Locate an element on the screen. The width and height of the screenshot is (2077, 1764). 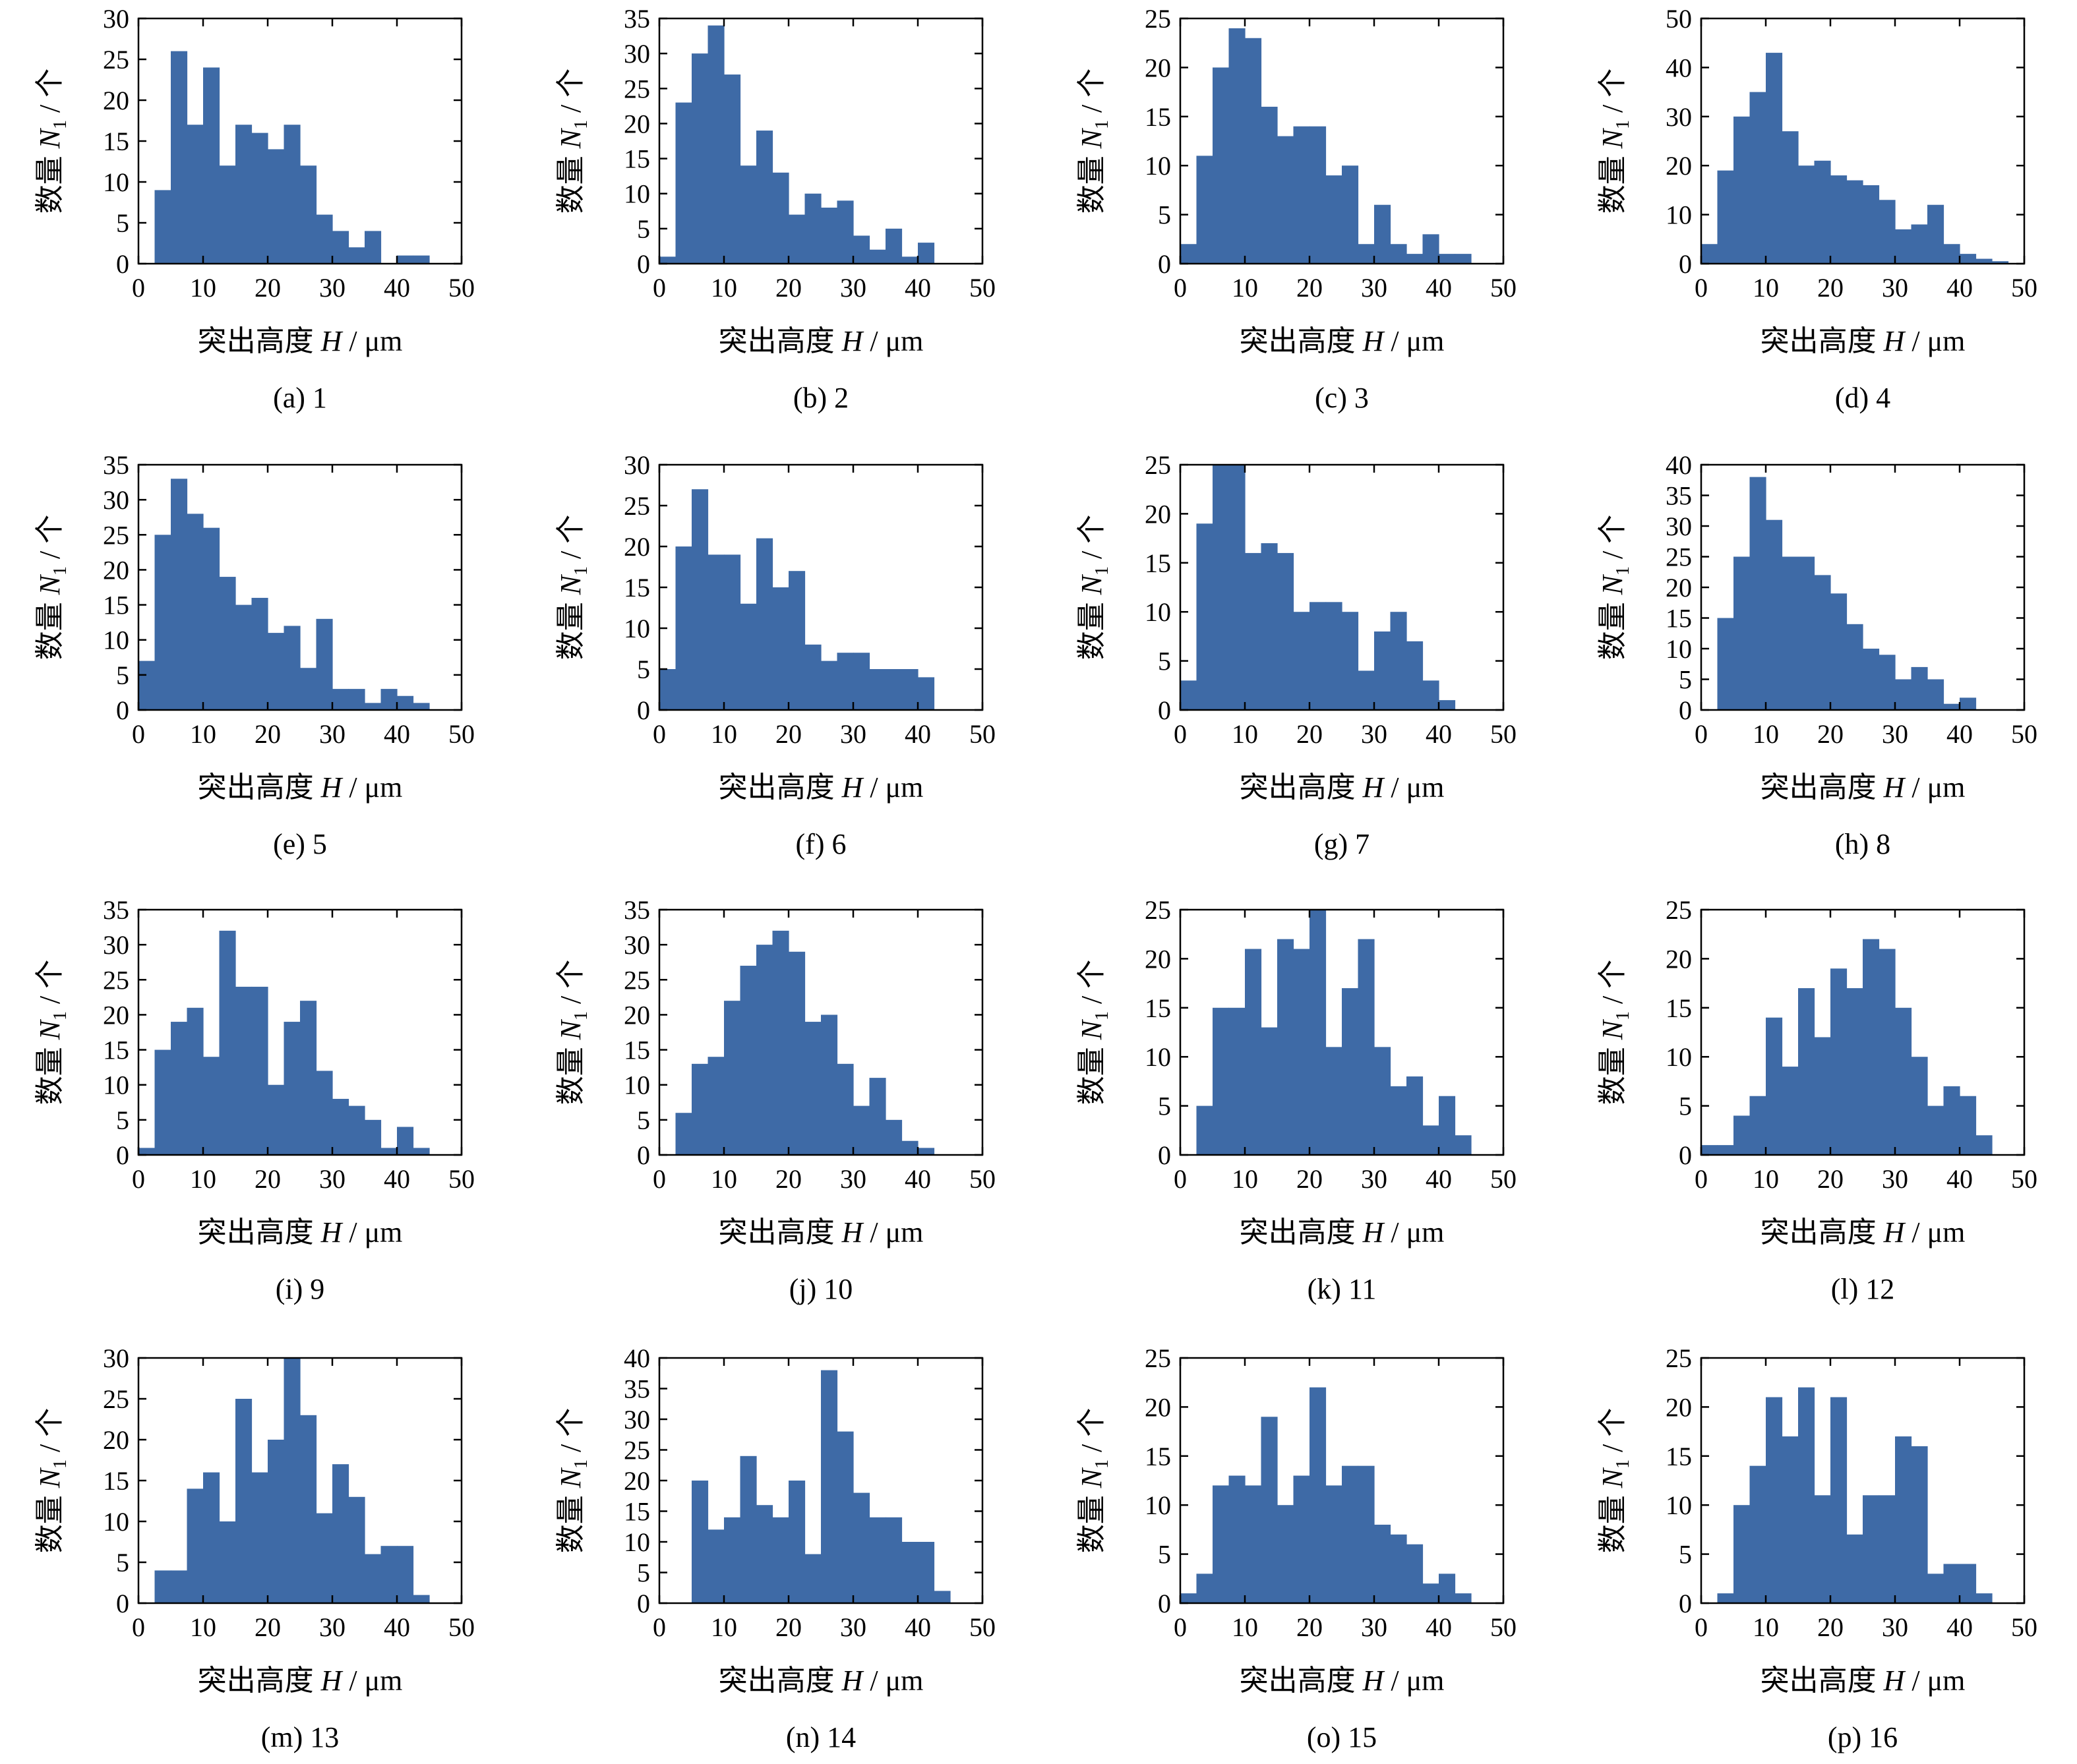
x-tick-label: 50 is located at coordinates (982, 288).